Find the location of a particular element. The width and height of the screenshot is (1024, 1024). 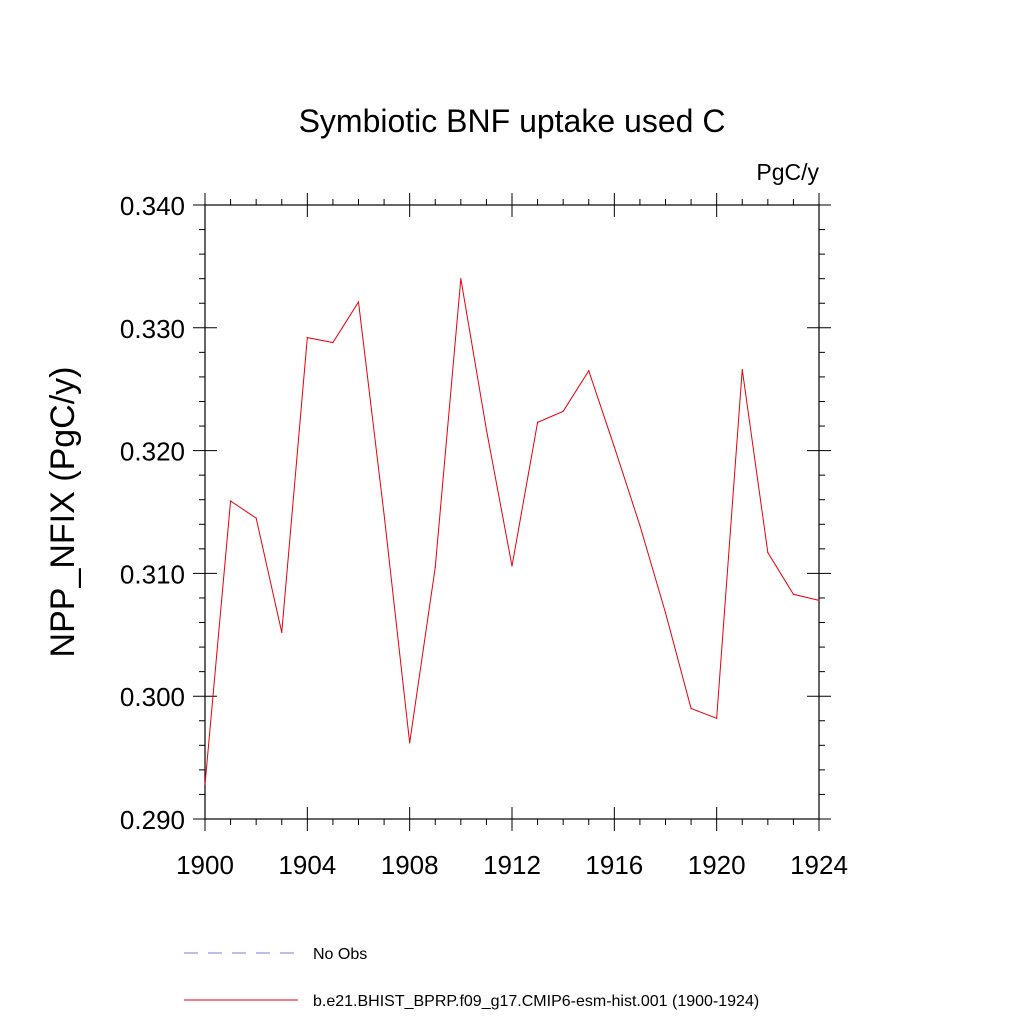

y-axis-label: NPP_NFIX (PgC/y) is located at coordinates (63, 512).